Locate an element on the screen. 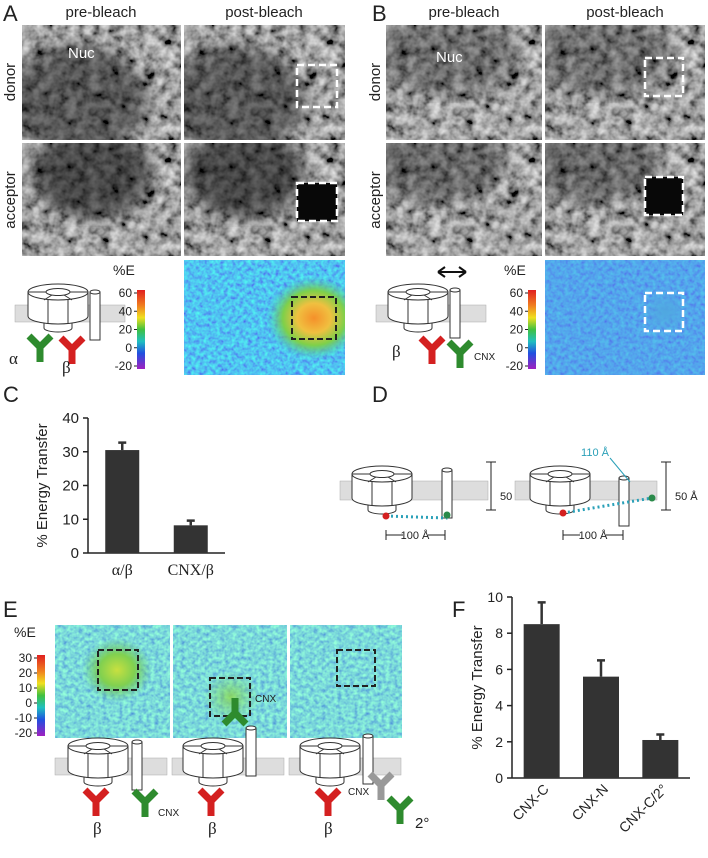 This screenshot has height=858, width=708. panel-letter: F is located at coordinates (458, 609).